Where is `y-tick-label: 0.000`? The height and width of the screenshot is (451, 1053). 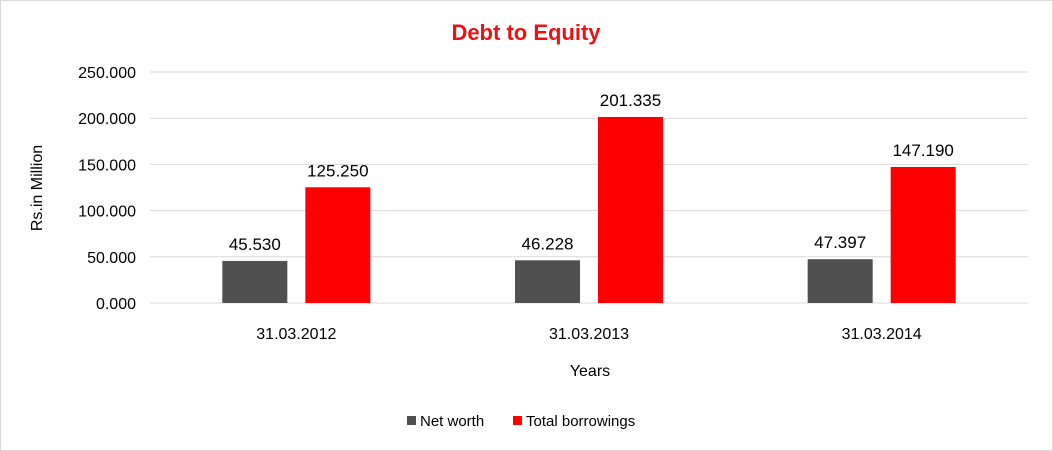 y-tick-label: 0.000 is located at coordinates (116, 304).